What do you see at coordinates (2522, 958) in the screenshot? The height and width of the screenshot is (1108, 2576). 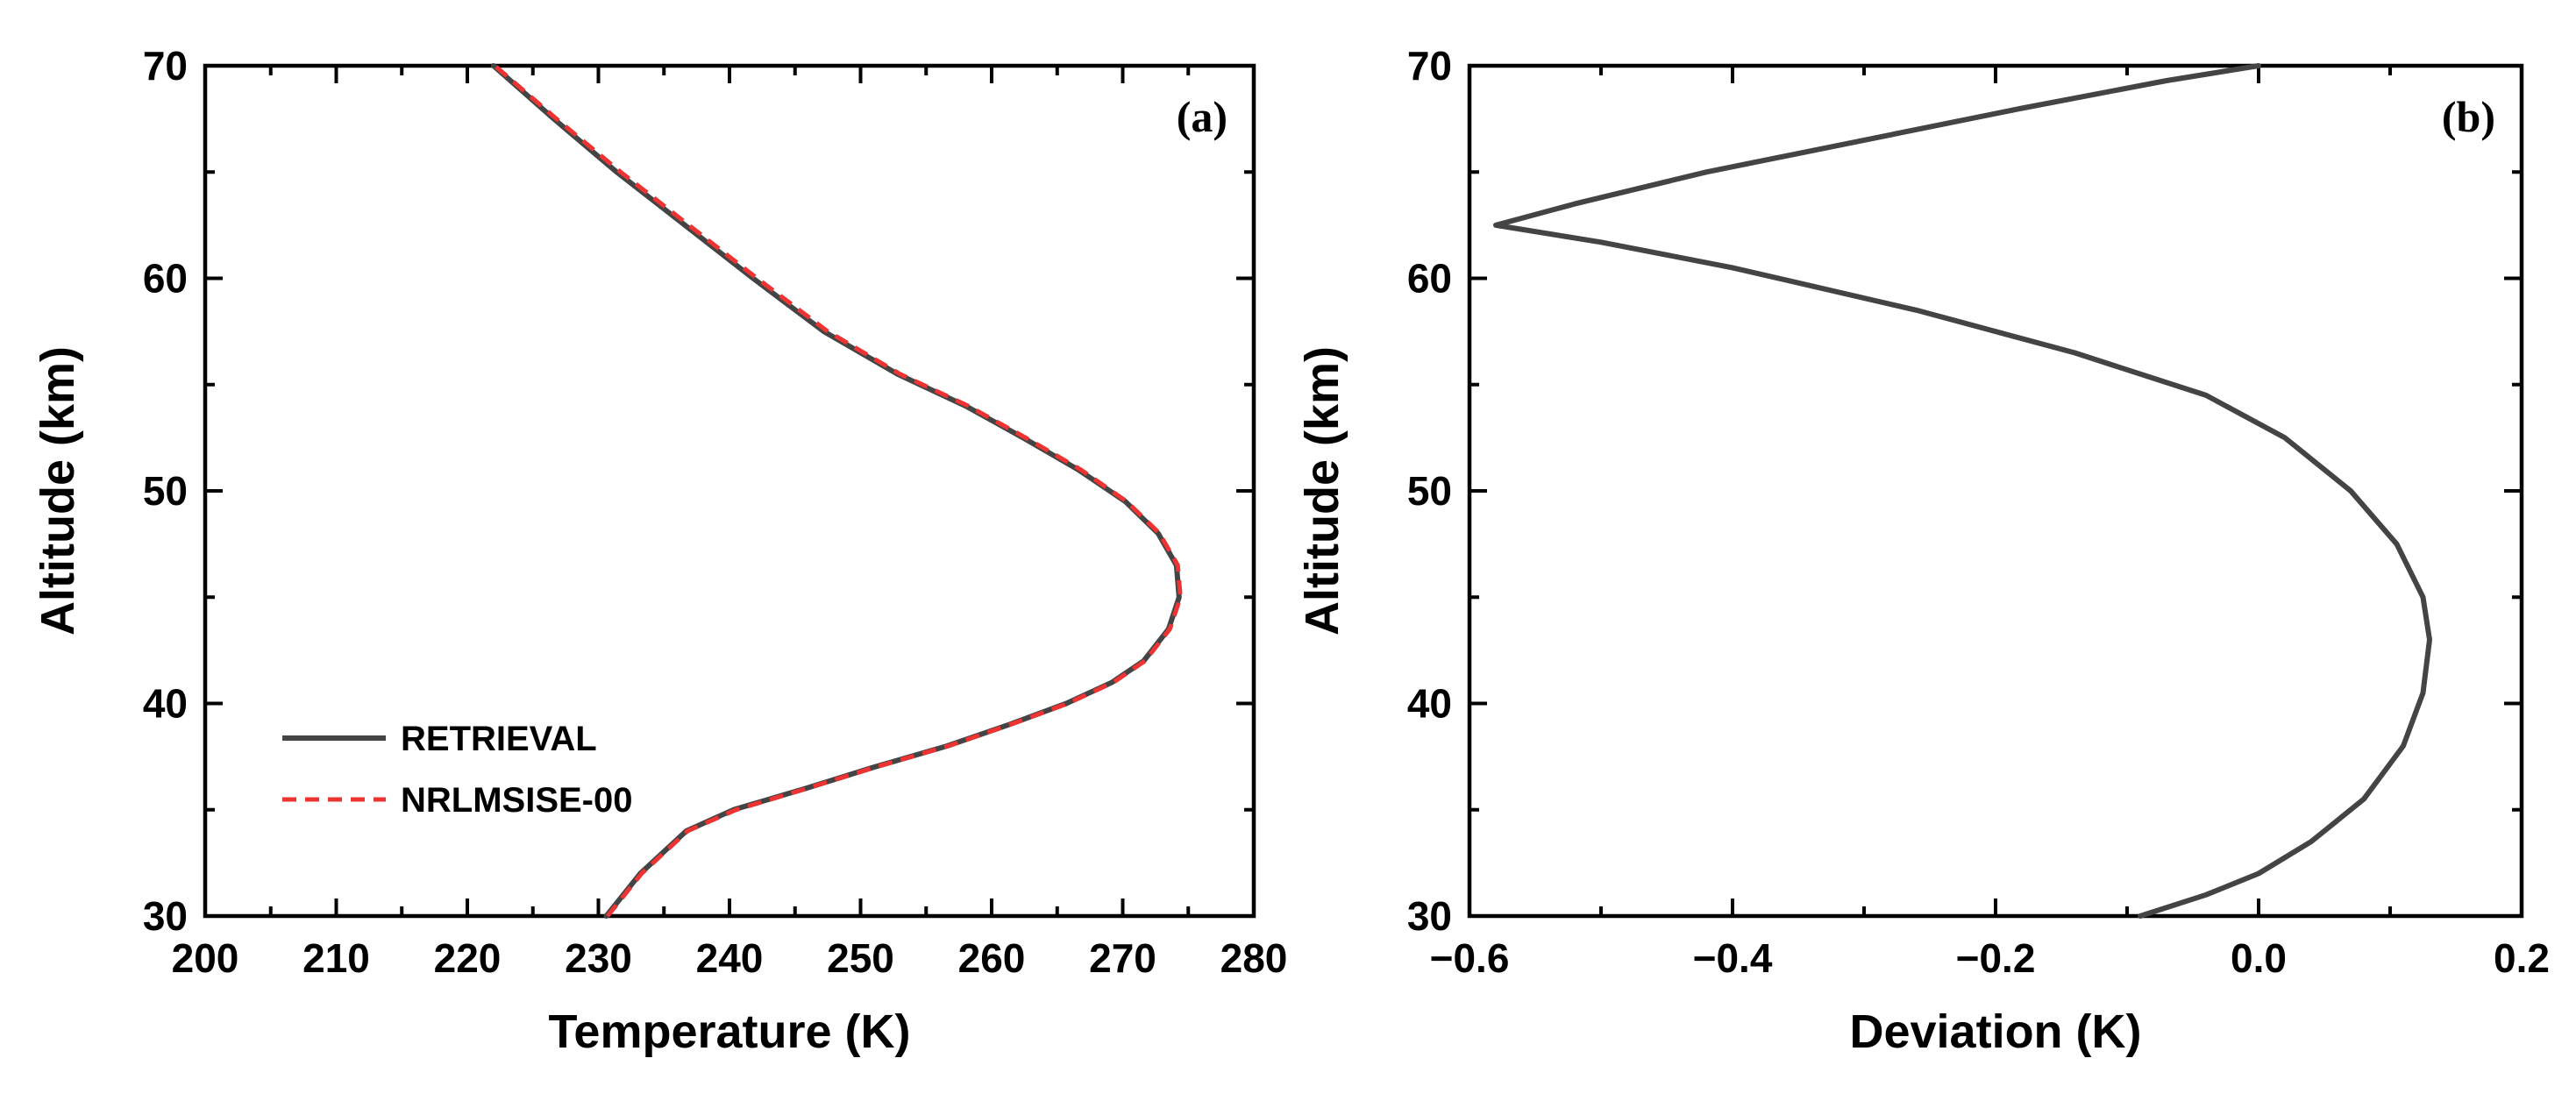 I see `x-tick-label: 0.2` at bounding box center [2522, 958].